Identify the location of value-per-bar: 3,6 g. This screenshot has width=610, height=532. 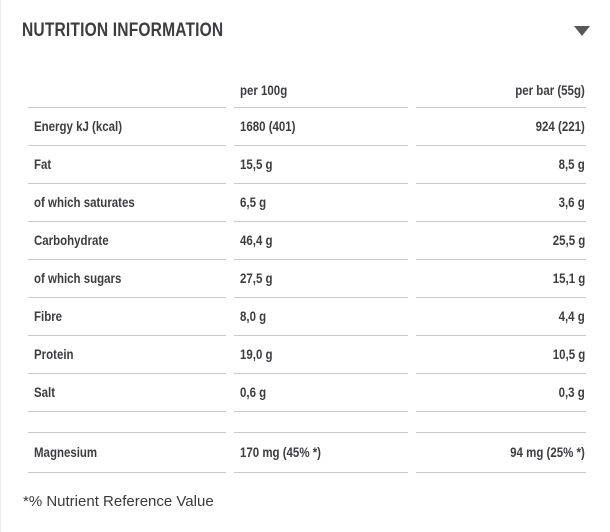
(501, 203).